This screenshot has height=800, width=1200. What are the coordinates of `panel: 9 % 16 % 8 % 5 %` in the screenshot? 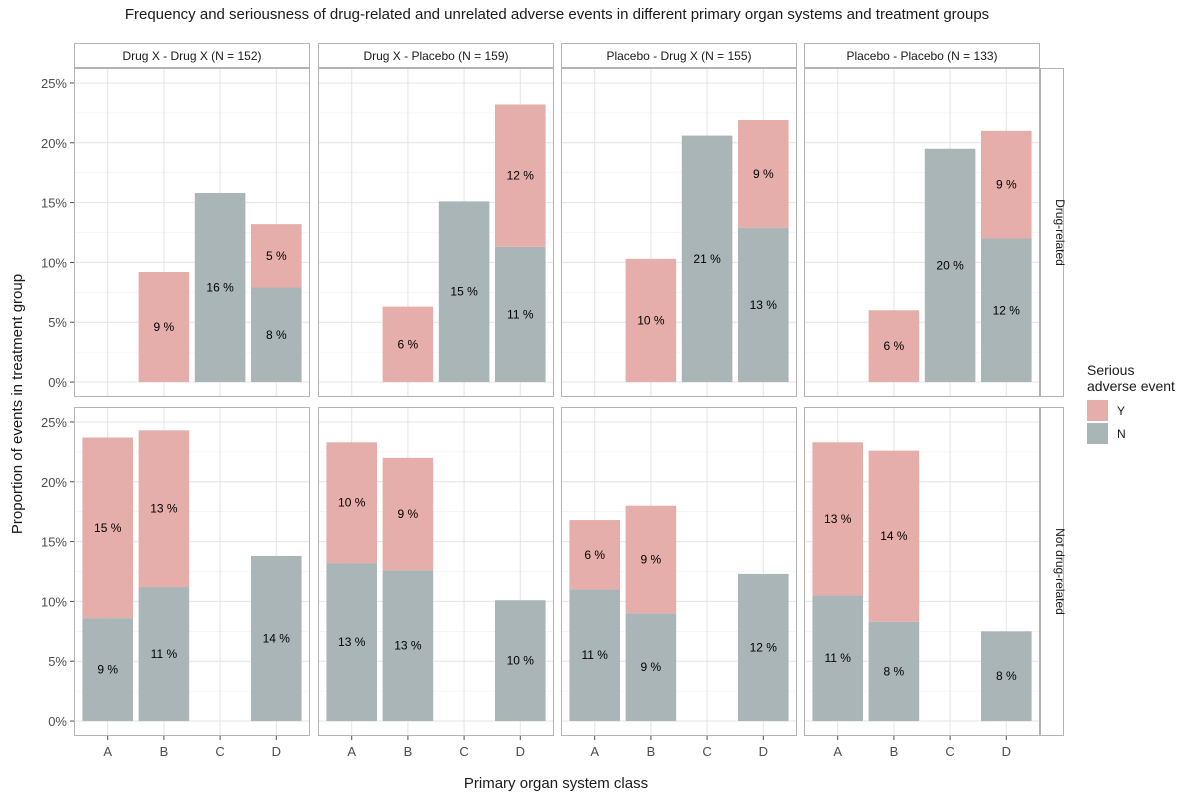 It's located at (192, 232).